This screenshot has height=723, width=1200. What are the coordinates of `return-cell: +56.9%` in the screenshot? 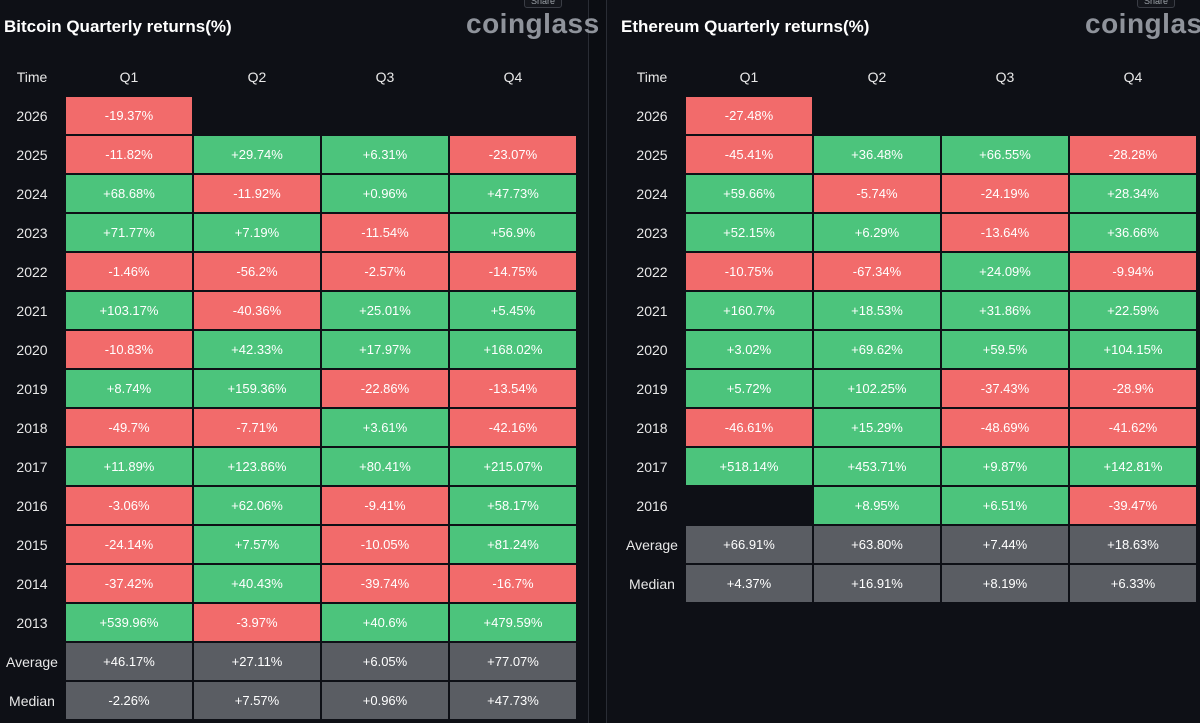 It's located at (513, 232).